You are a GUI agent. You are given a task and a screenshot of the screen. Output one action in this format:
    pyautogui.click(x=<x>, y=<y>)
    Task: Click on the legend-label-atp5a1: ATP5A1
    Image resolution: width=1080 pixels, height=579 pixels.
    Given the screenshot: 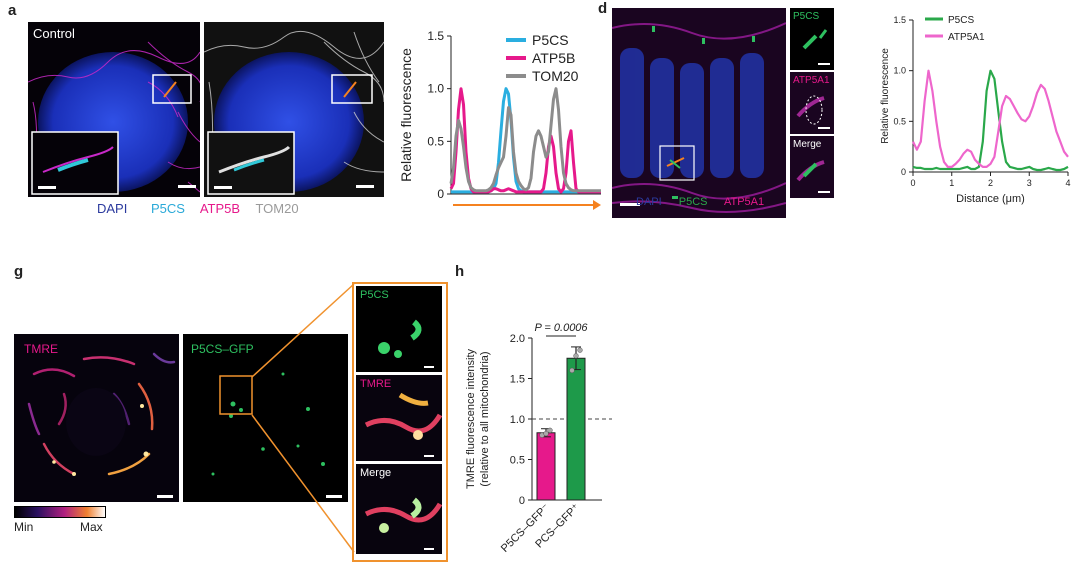 What is the action you would take?
    pyautogui.click(x=966, y=37)
    